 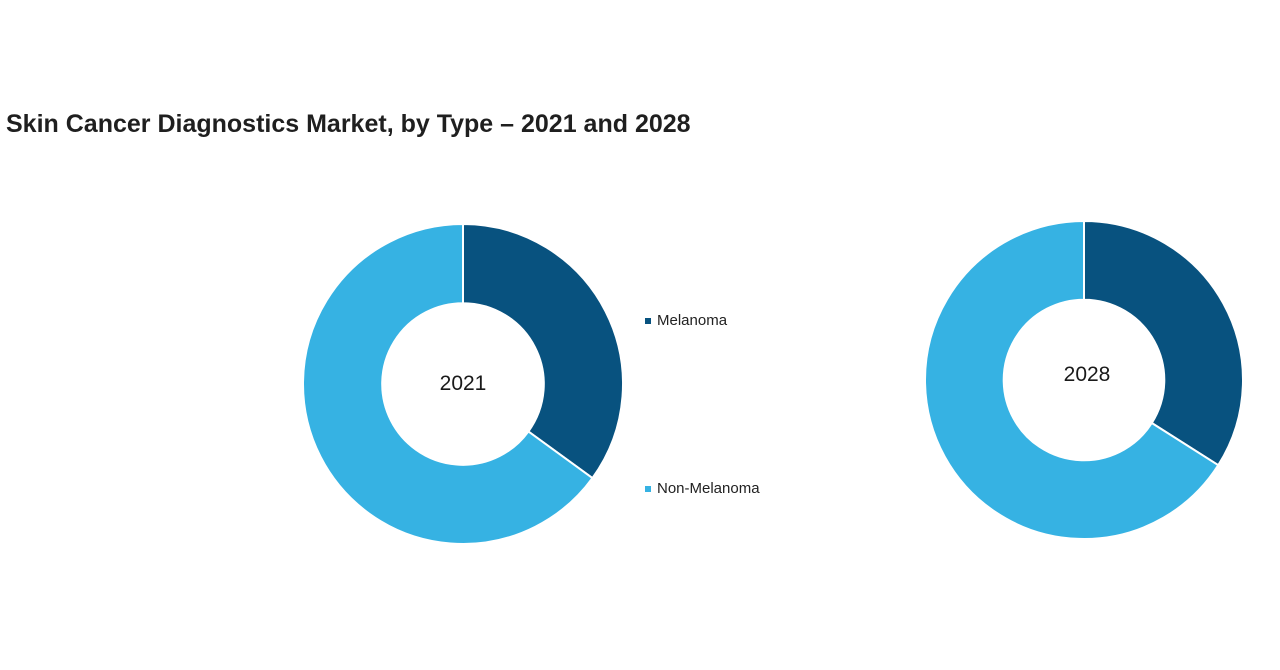 I want to click on legend-item-melanoma: Melanoma, so click(x=686, y=320).